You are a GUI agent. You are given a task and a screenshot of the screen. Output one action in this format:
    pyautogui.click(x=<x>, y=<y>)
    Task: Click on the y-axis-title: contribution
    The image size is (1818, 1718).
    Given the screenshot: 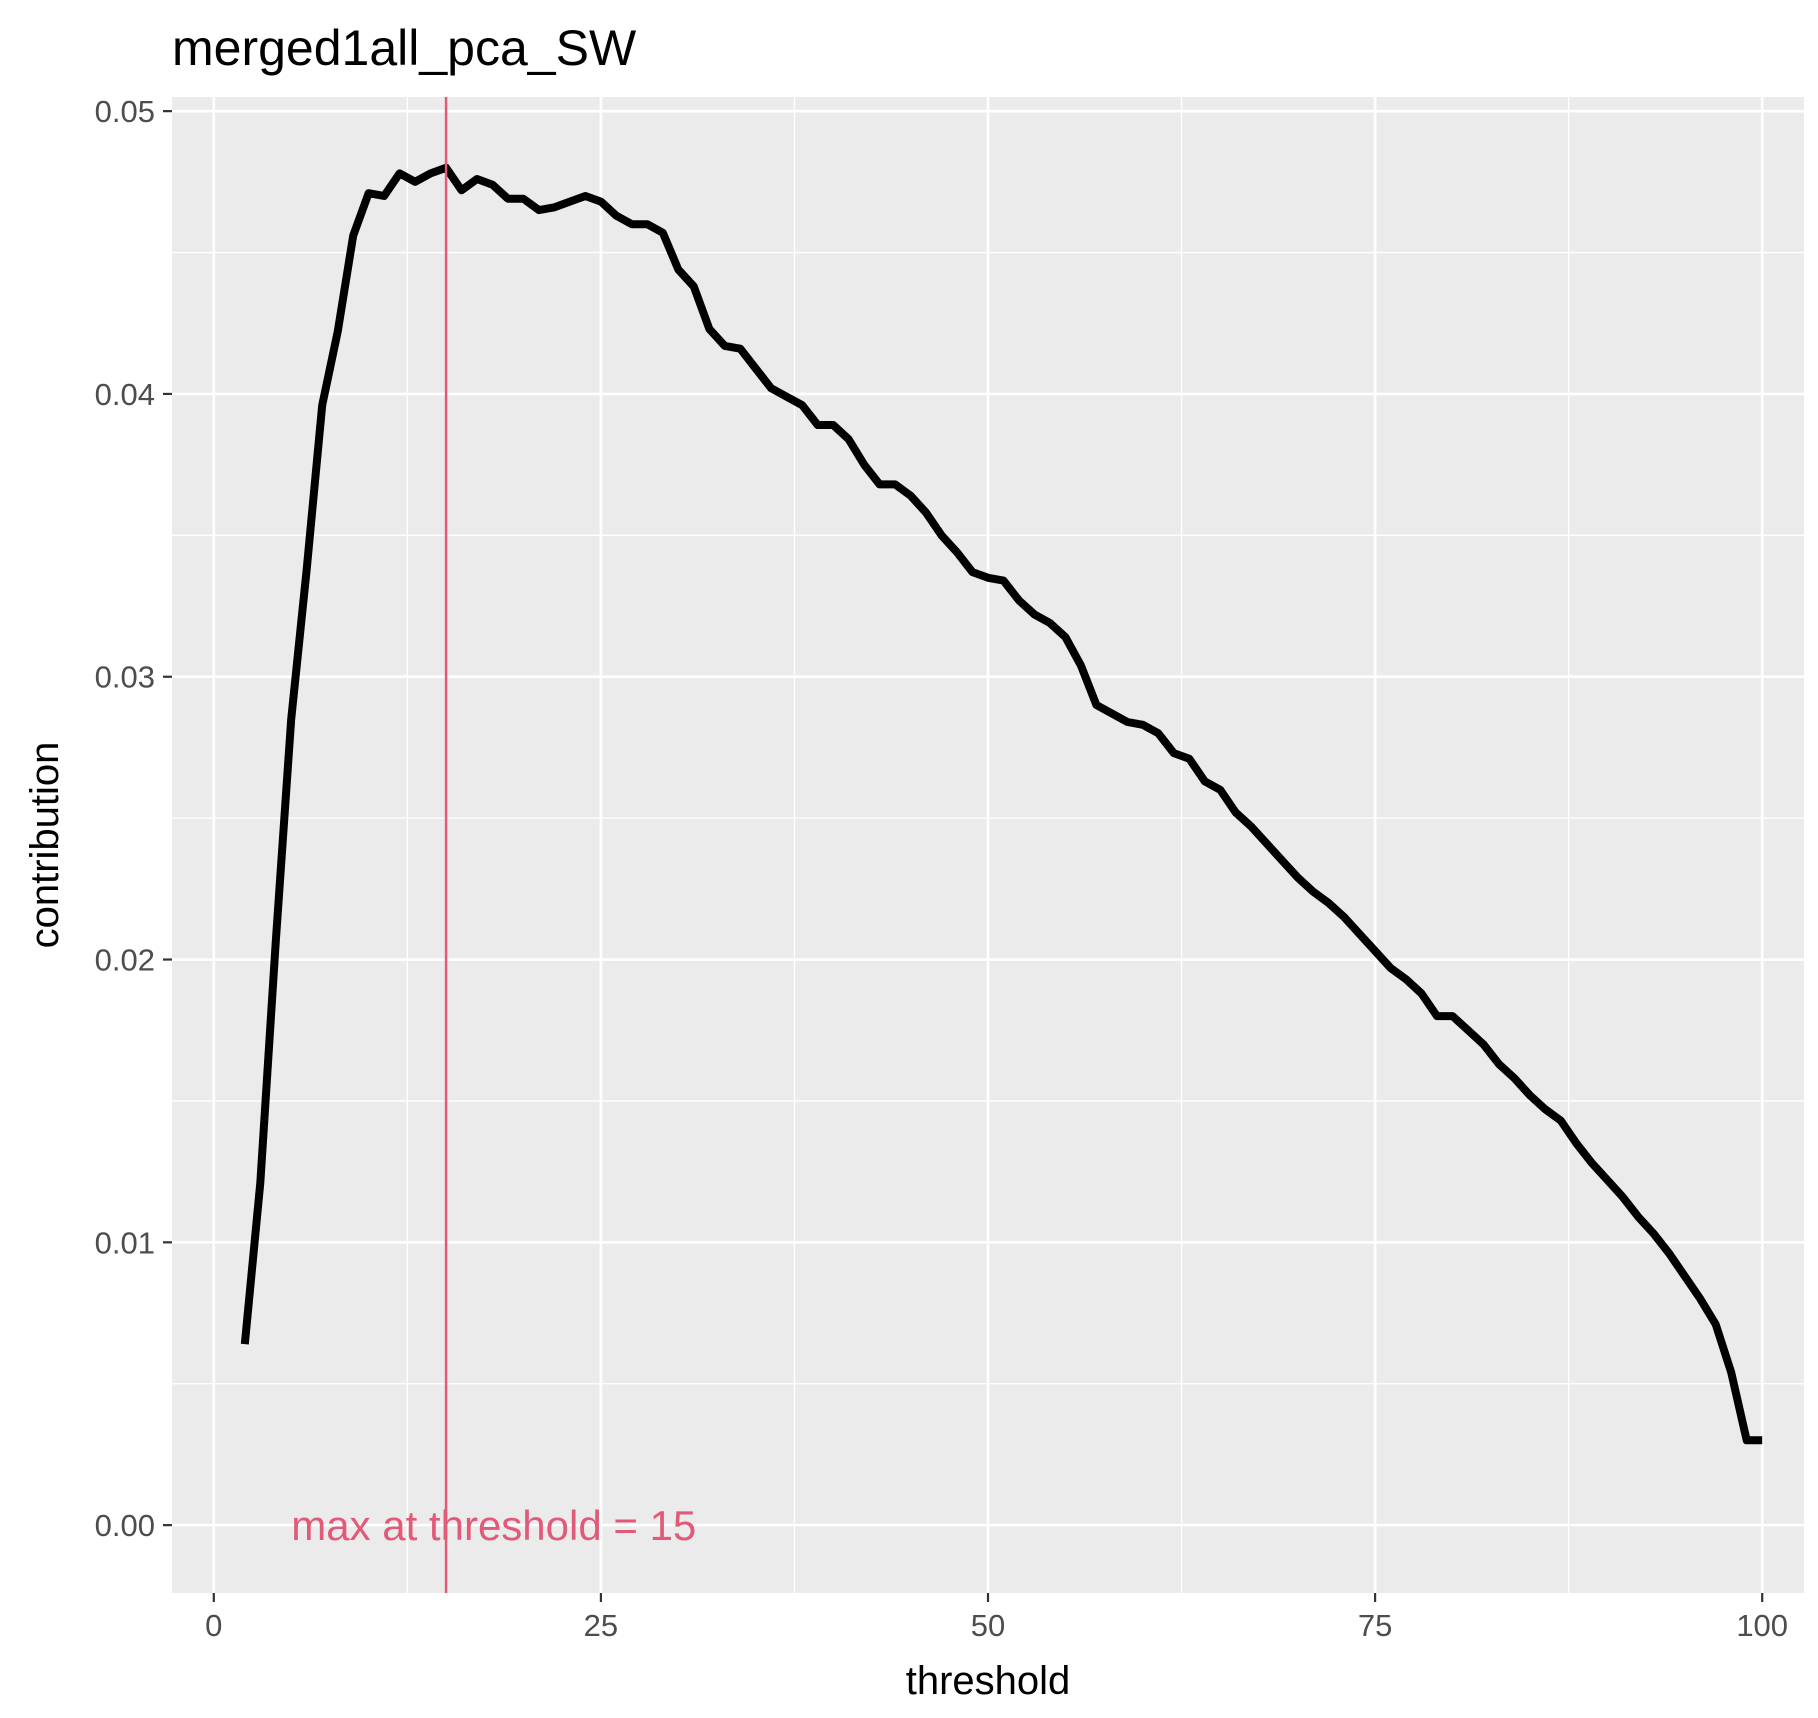 What is the action you would take?
    pyautogui.click(x=45, y=845)
    